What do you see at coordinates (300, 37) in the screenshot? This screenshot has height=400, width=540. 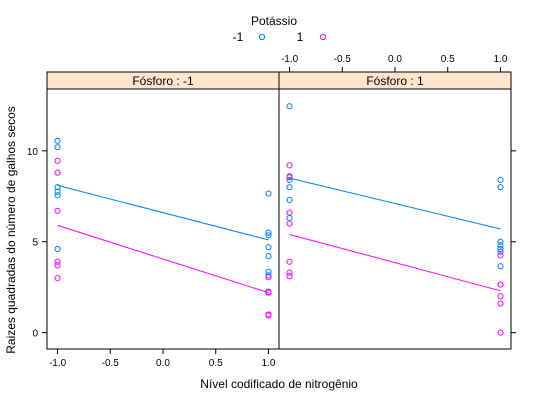 I see `legend-label: 1` at bounding box center [300, 37].